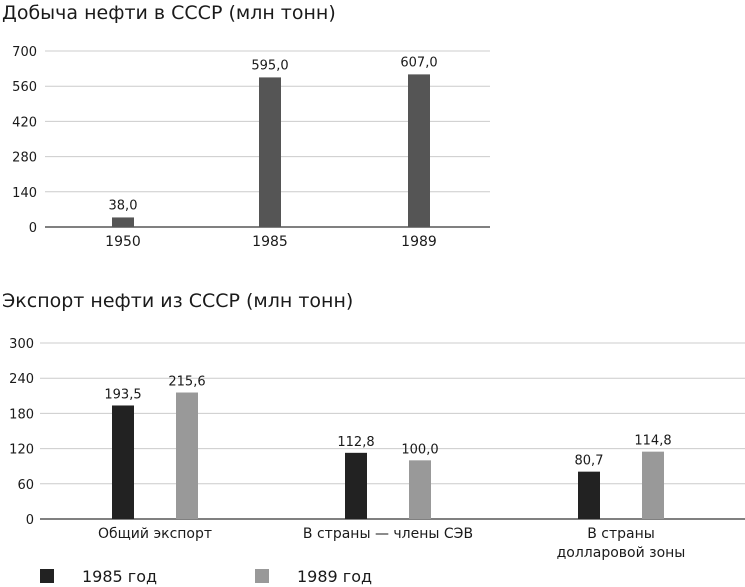  Describe the element at coordinates (24, 87) in the screenshot. I see `y-tick-label: 560` at that location.